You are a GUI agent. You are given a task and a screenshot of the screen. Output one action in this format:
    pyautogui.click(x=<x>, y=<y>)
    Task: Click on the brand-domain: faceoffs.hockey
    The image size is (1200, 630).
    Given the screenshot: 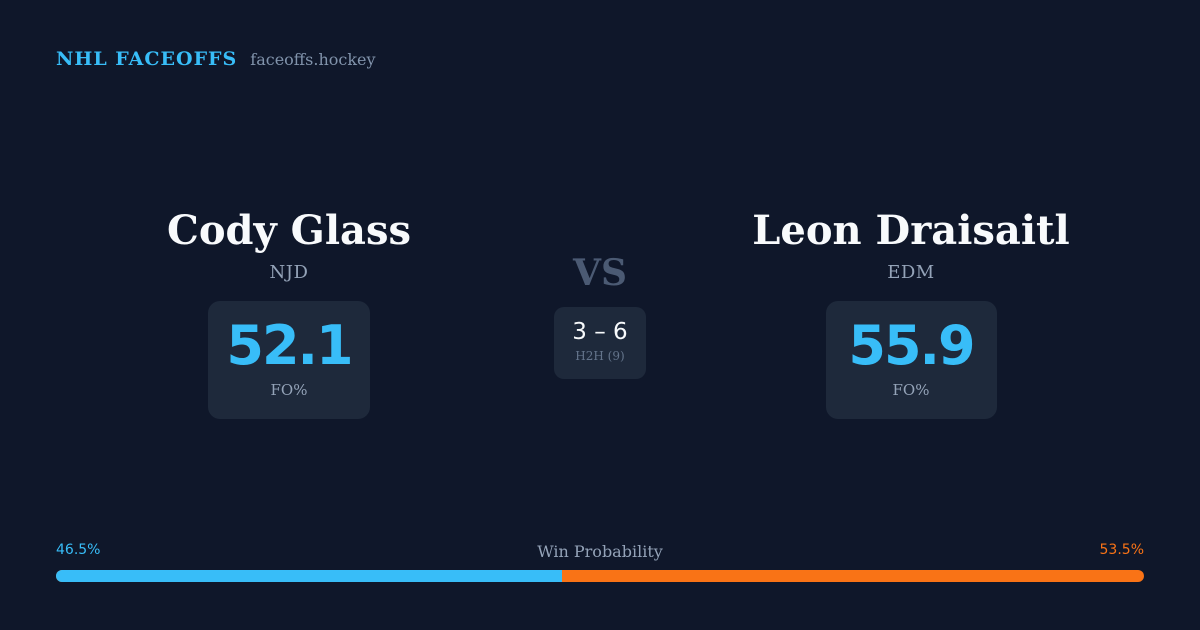 What is the action you would take?
    pyautogui.click(x=313, y=59)
    